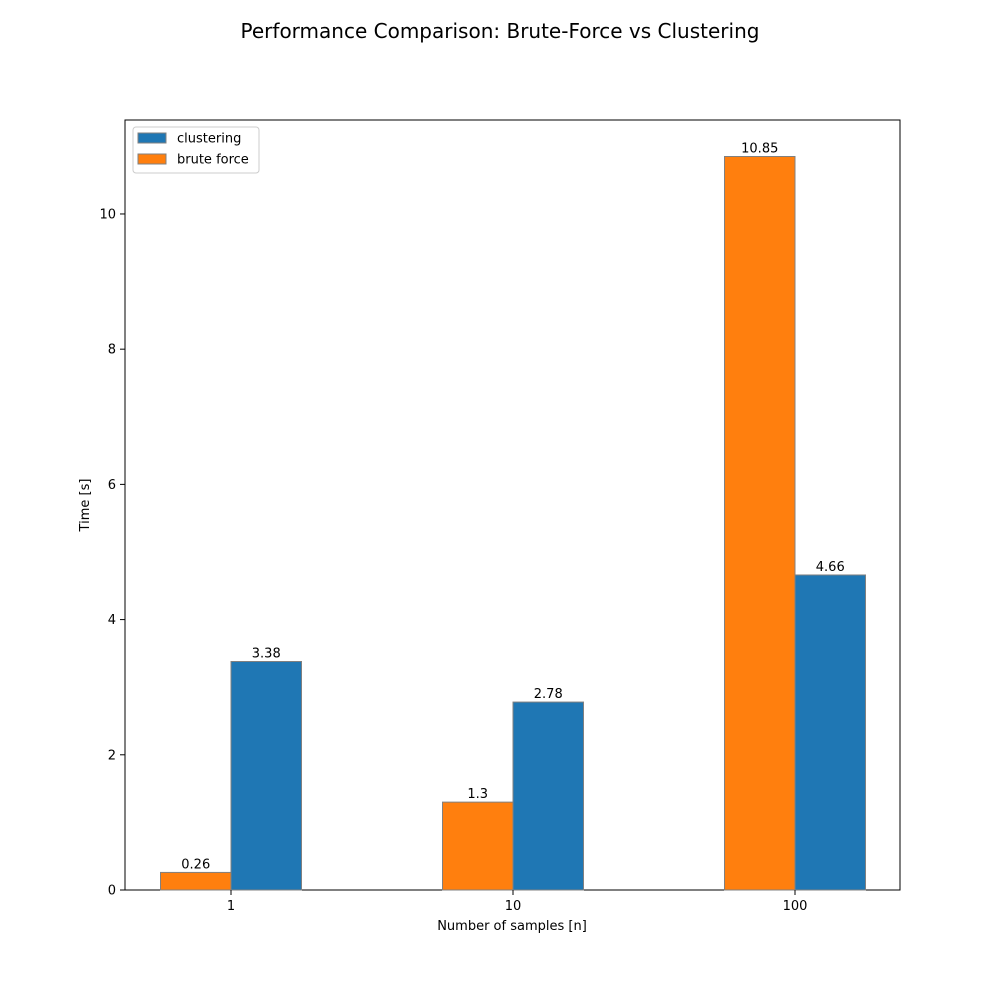  I want to click on x-tick-label: 100, so click(795, 906).